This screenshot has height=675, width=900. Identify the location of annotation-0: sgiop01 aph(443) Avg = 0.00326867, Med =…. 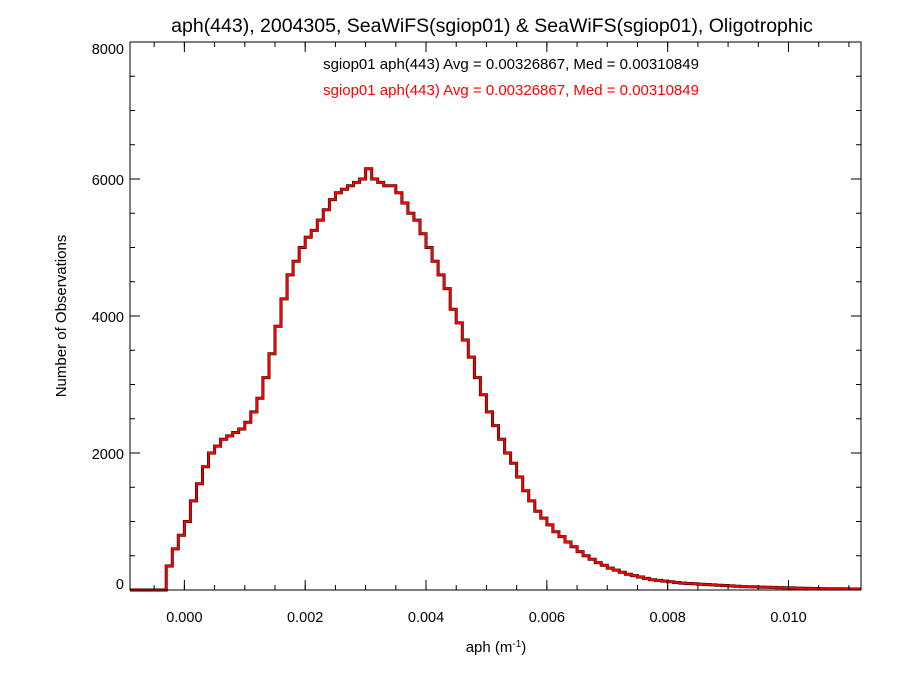
(511, 64).